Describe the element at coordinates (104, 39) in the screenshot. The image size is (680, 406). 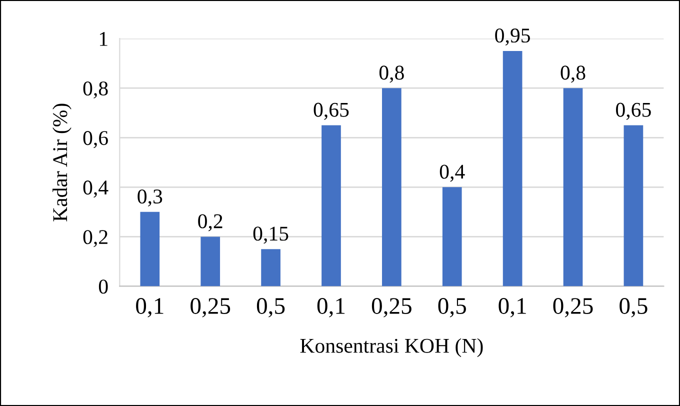
I see `y-tick-label: 1` at that location.